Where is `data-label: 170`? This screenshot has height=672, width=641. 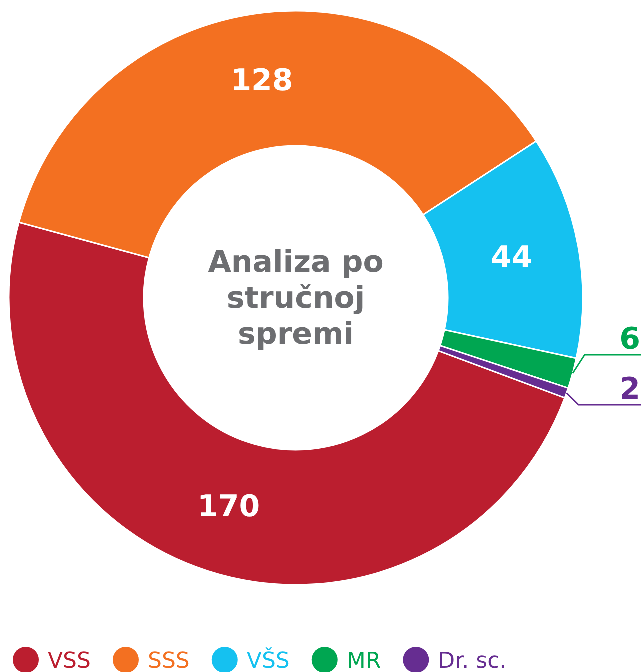
data-label: 170 is located at coordinates (228, 506).